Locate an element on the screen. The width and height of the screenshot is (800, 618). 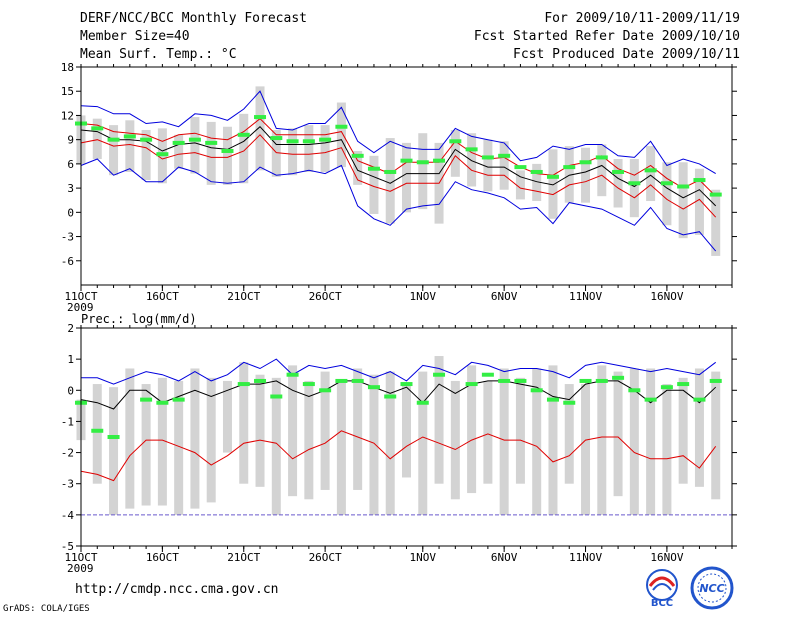
x-tick-label: 1NOV is located at coordinates (423, 296).